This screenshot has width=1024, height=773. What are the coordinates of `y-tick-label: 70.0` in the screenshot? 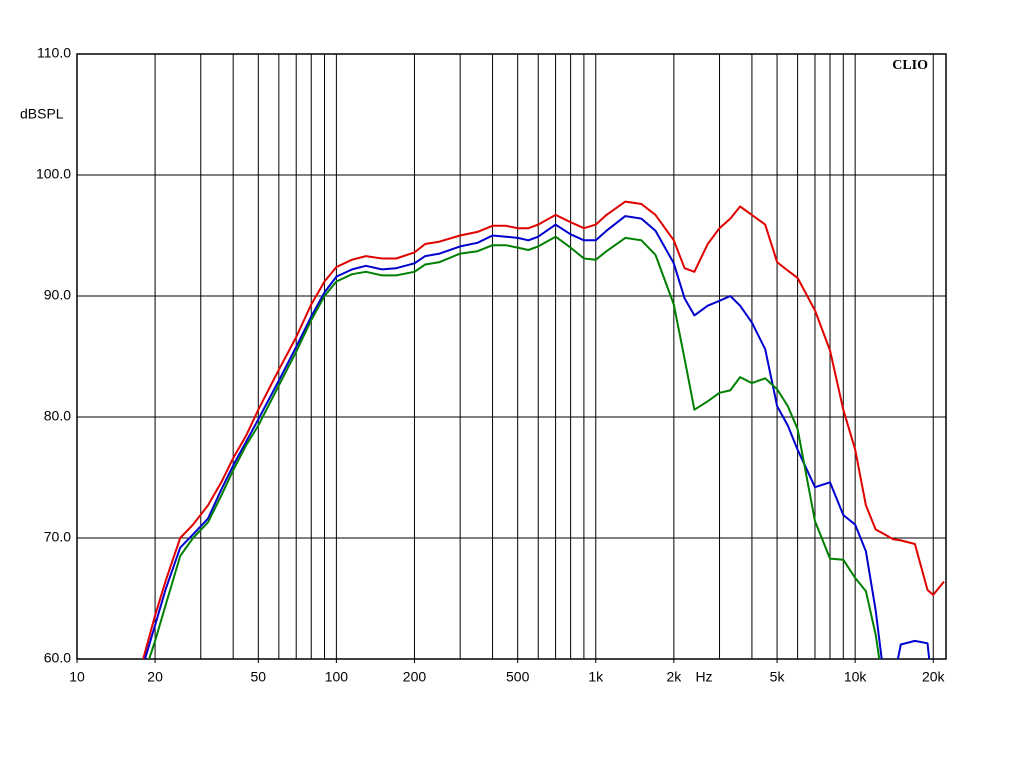 It's located at (57, 537).